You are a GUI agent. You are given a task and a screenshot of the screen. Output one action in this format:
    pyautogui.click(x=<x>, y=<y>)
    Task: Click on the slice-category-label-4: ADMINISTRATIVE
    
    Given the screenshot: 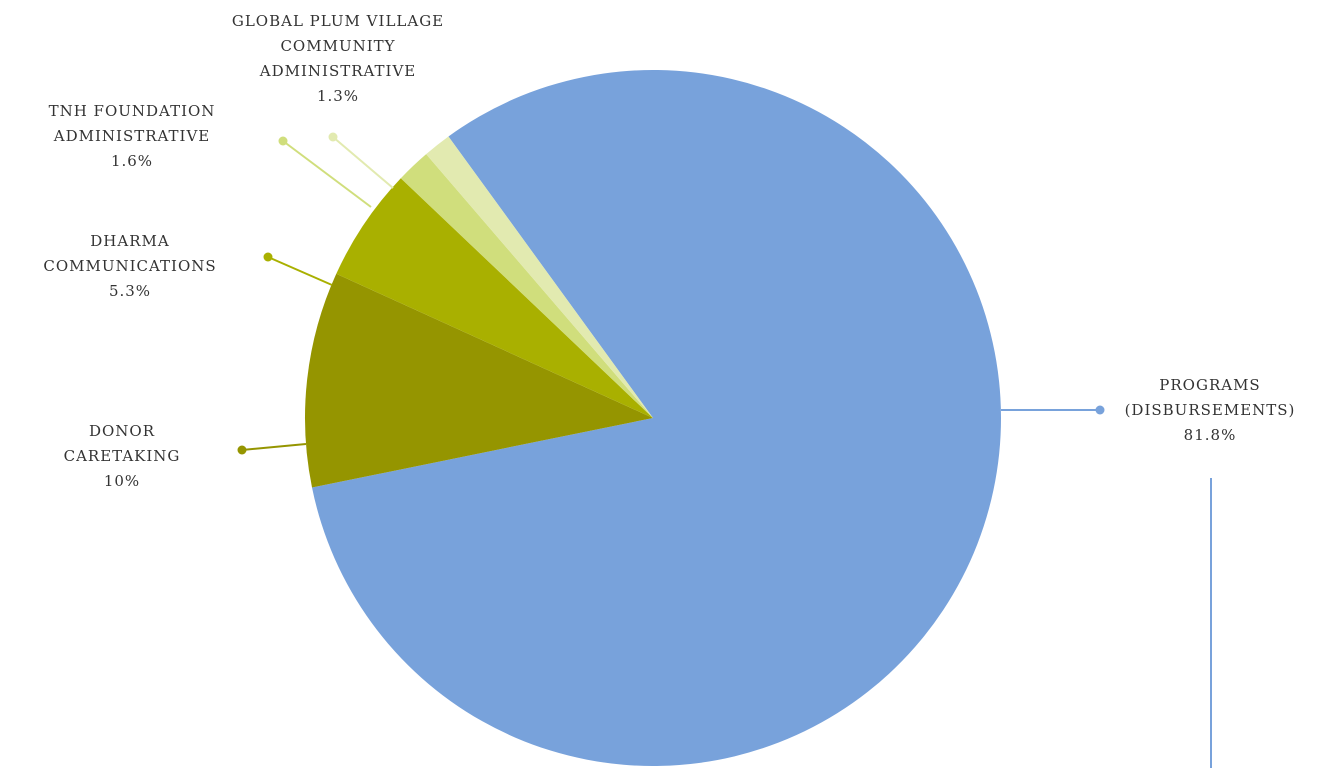 What is the action you would take?
    pyautogui.click(x=338, y=71)
    